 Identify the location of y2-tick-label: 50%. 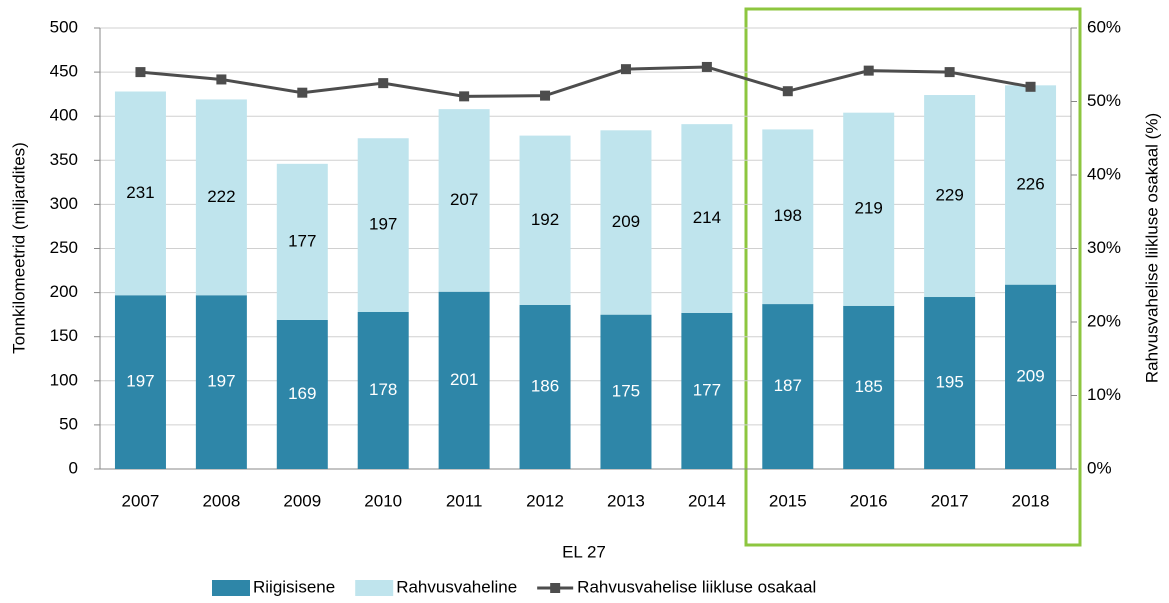
(1104, 100).